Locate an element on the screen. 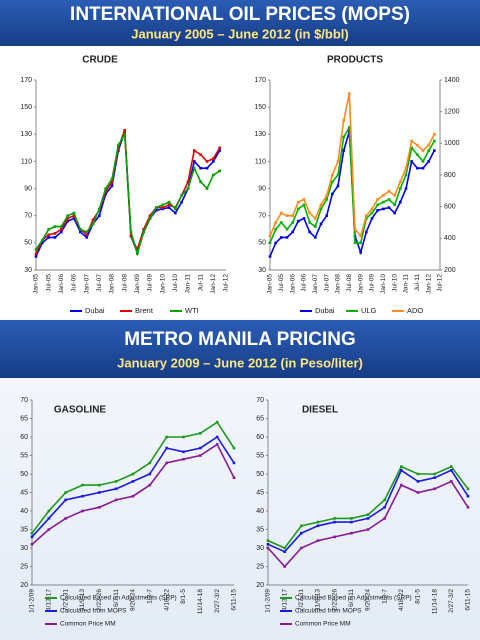  banner-subtitle: January 2009 – June 2012 (in Peso/liter) is located at coordinates (240, 362).